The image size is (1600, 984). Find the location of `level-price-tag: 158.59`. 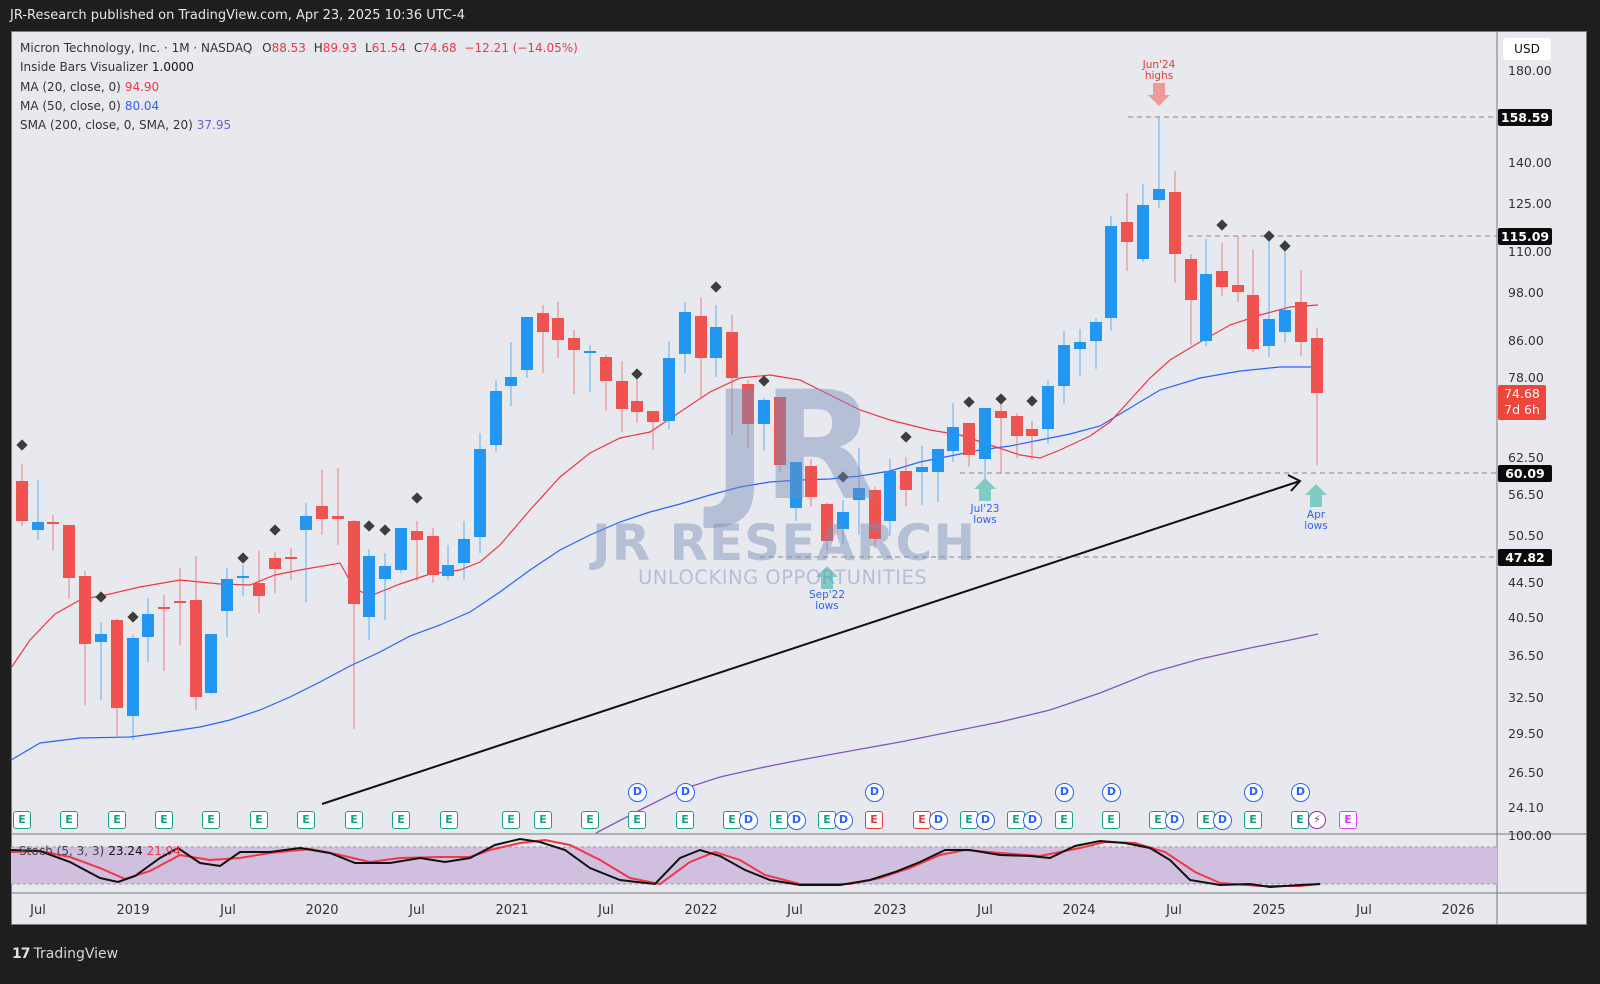

level-price-tag: 158.59 is located at coordinates (1525, 117).